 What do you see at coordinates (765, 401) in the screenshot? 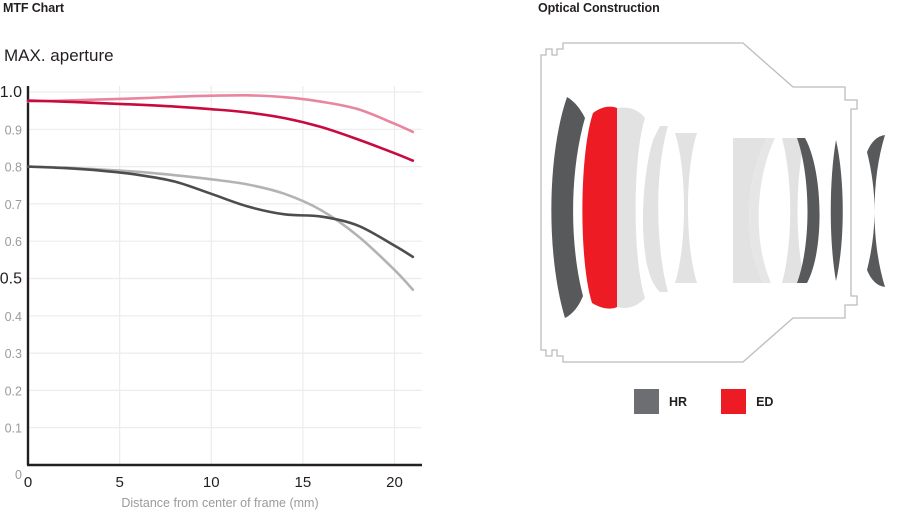
I see `legend-label-ed: ED` at bounding box center [765, 401].